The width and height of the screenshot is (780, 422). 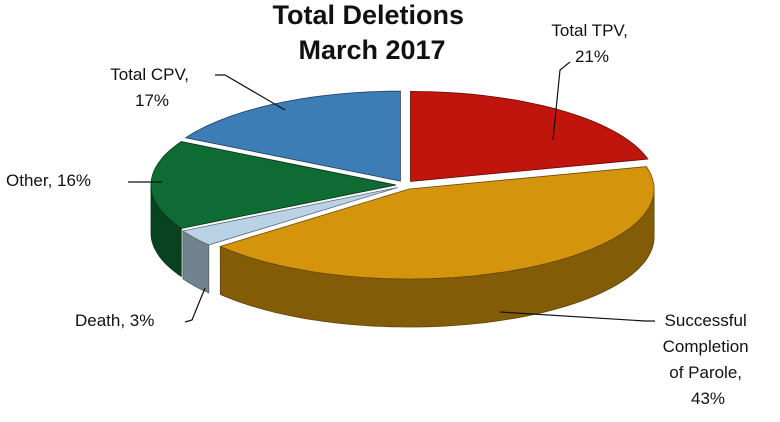 I want to click on chart-title: Total Deletions March 2017, so click(x=371, y=32).